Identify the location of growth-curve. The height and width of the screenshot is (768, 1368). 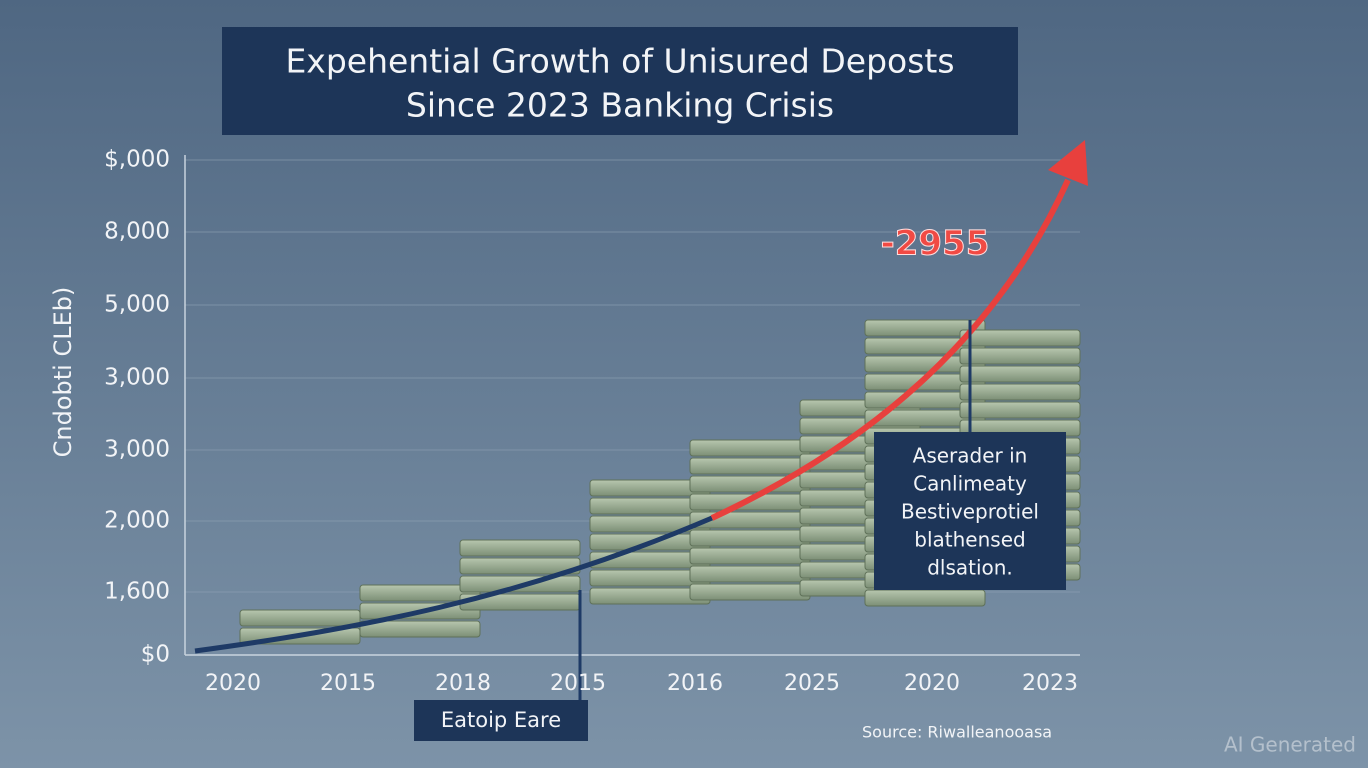
(453, 584).